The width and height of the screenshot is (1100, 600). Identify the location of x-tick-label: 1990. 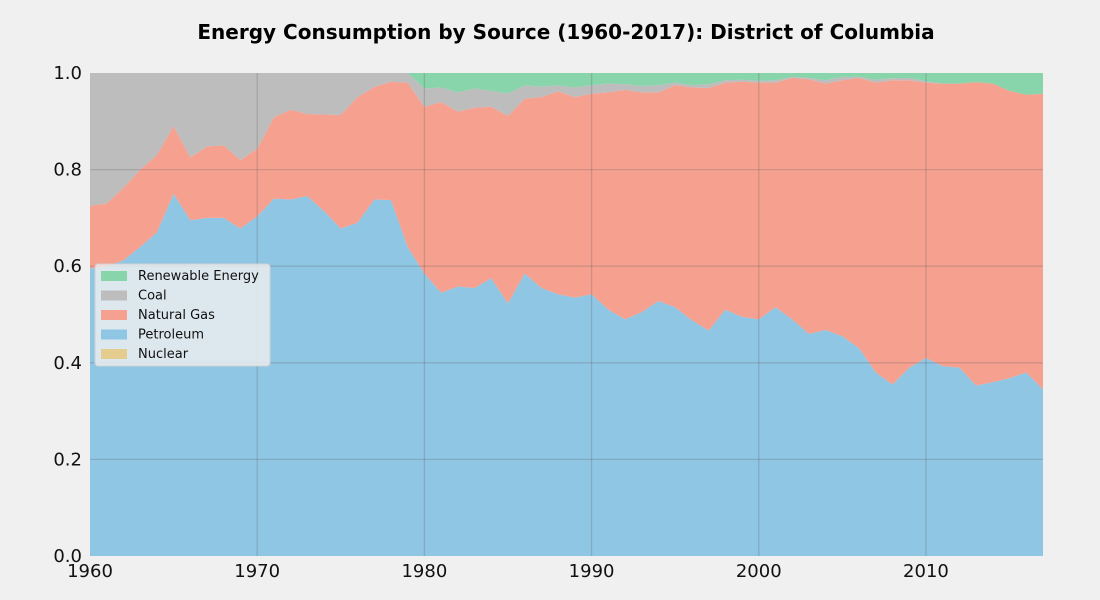
(592, 571).